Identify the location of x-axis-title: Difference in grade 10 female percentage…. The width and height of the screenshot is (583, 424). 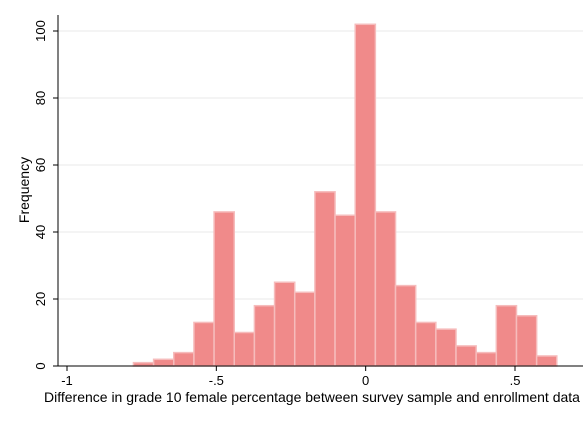
(312, 397).